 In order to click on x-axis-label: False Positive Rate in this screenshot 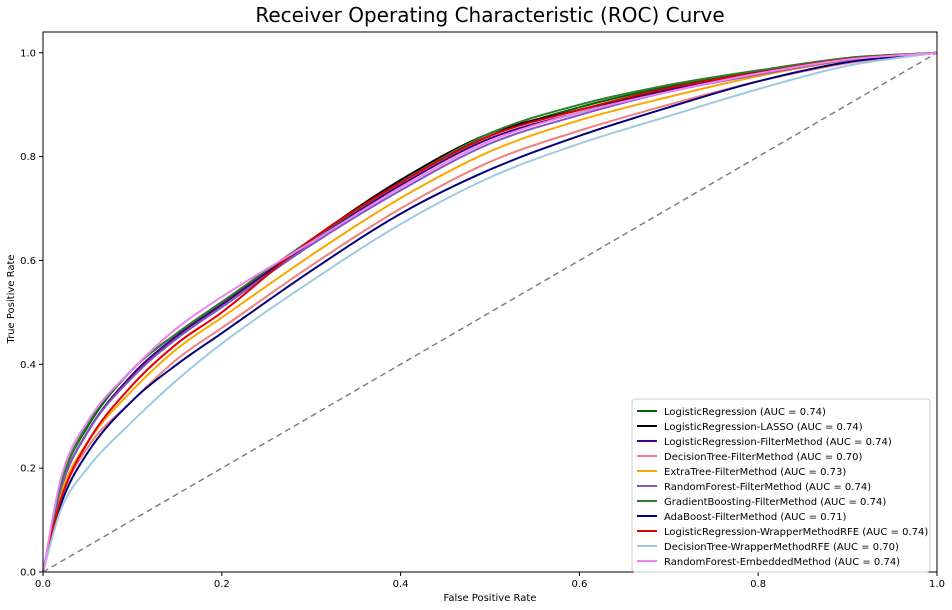, I will do `click(490, 598)`.